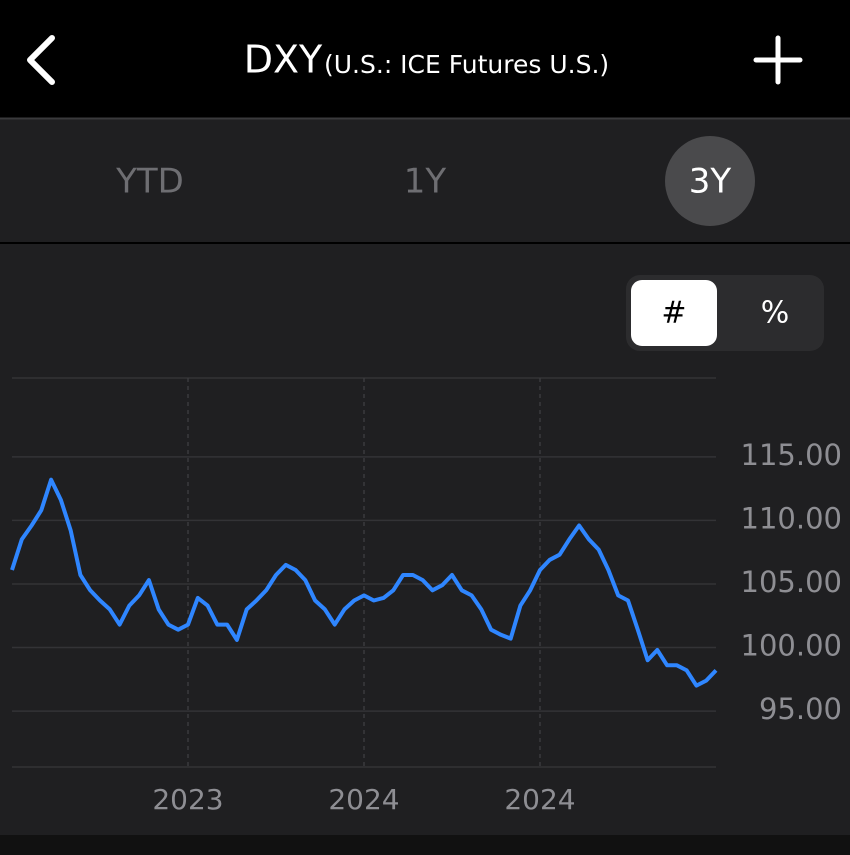 Image resolution: width=850 pixels, height=855 pixels. What do you see at coordinates (775, 313) in the screenshot?
I see `toggle-option: %` at bounding box center [775, 313].